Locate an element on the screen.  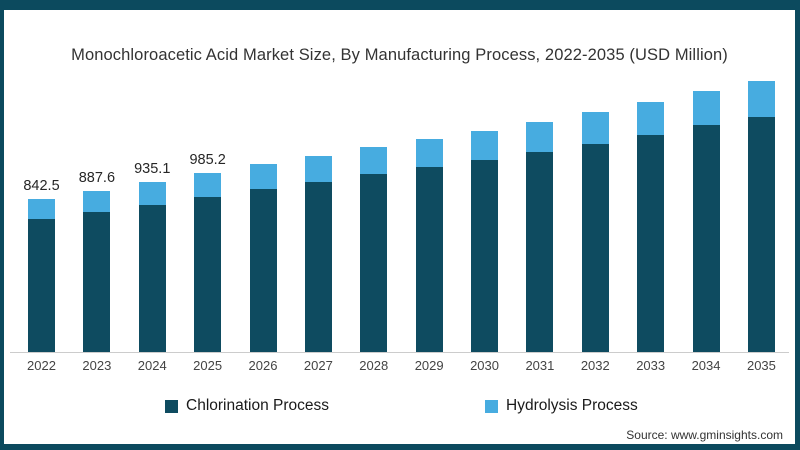
bar-value-label: 935.1 is located at coordinates (152, 169).